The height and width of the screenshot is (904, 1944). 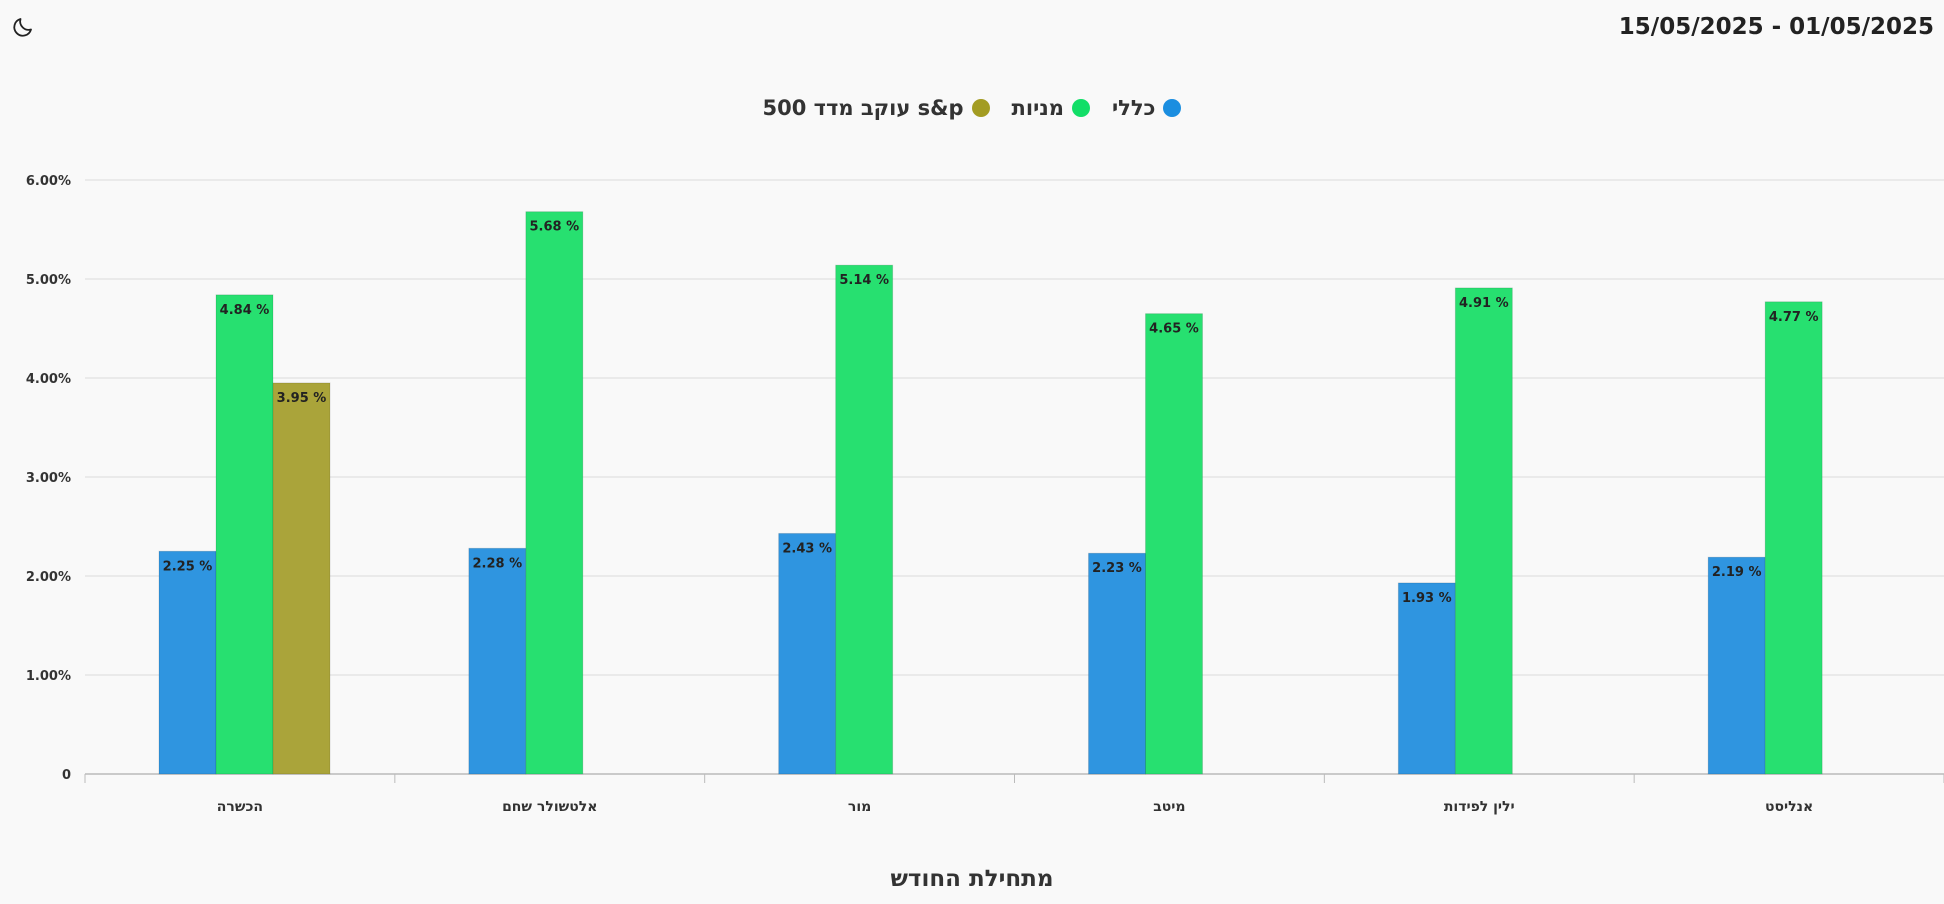 I want to click on theme-toggle-button, so click(x=23, y=27).